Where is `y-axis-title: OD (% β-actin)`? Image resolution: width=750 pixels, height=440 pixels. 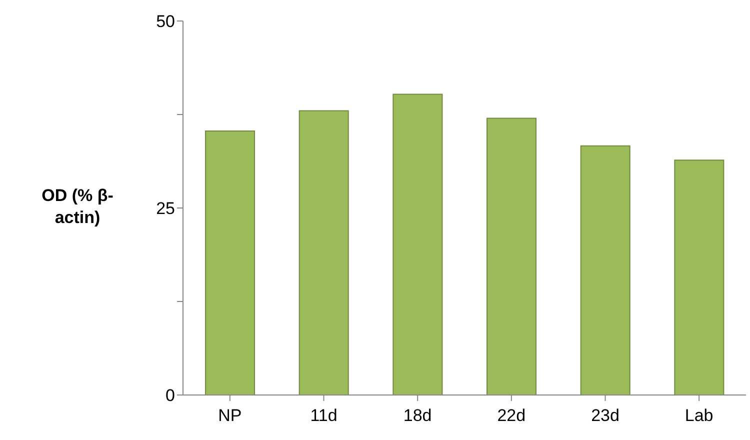
y-axis-title: OD (% β-actin) is located at coordinates (77, 207).